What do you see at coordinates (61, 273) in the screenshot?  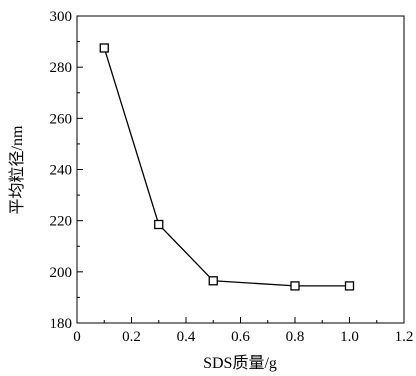 I see `y-tick-label: 200` at bounding box center [61, 273].